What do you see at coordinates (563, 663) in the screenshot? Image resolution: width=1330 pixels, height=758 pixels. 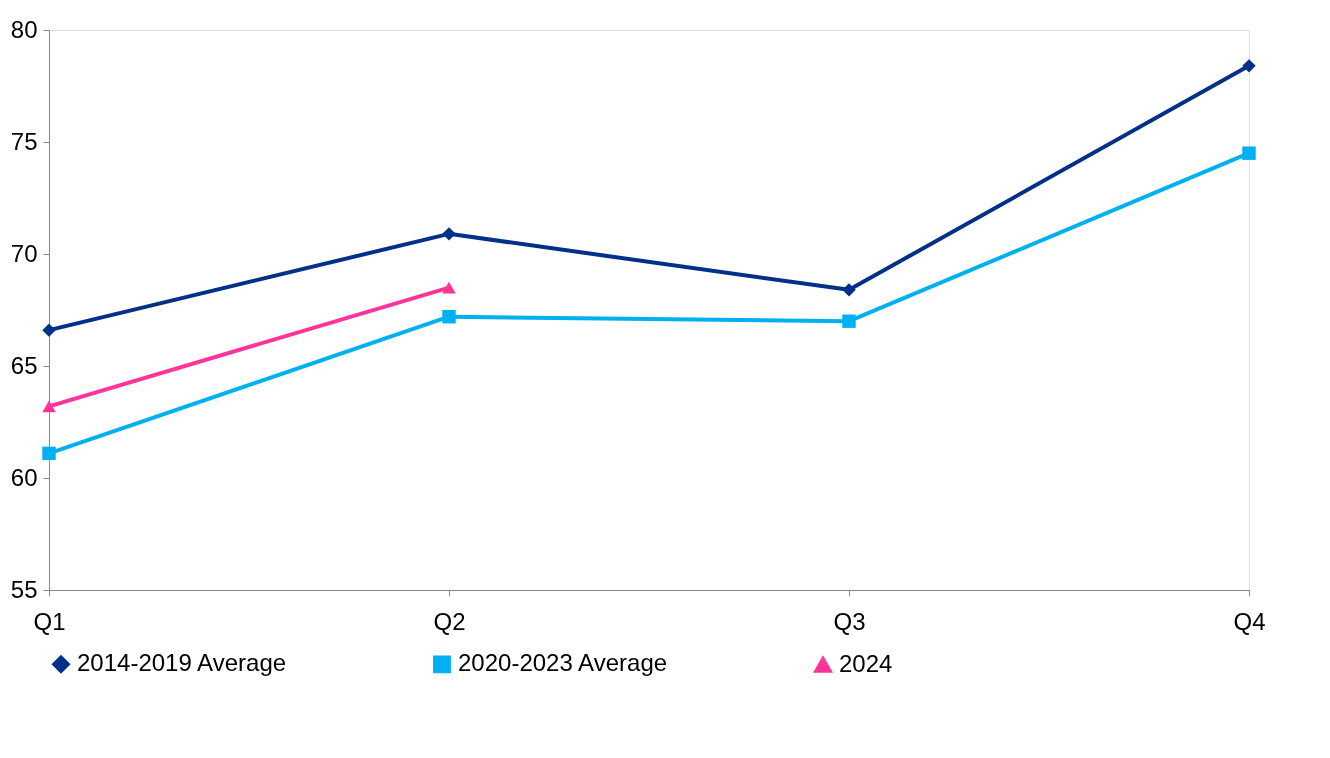 I see `legend-label: 2020-2023 Average` at bounding box center [563, 663].